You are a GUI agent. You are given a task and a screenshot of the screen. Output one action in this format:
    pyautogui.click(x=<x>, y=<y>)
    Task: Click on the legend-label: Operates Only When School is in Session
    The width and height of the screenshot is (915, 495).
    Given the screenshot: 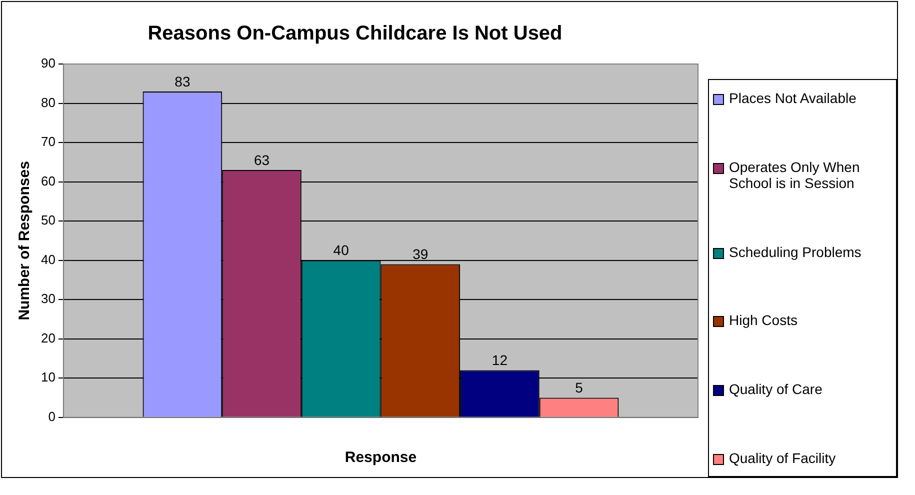 What is the action you would take?
    pyautogui.click(x=795, y=174)
    